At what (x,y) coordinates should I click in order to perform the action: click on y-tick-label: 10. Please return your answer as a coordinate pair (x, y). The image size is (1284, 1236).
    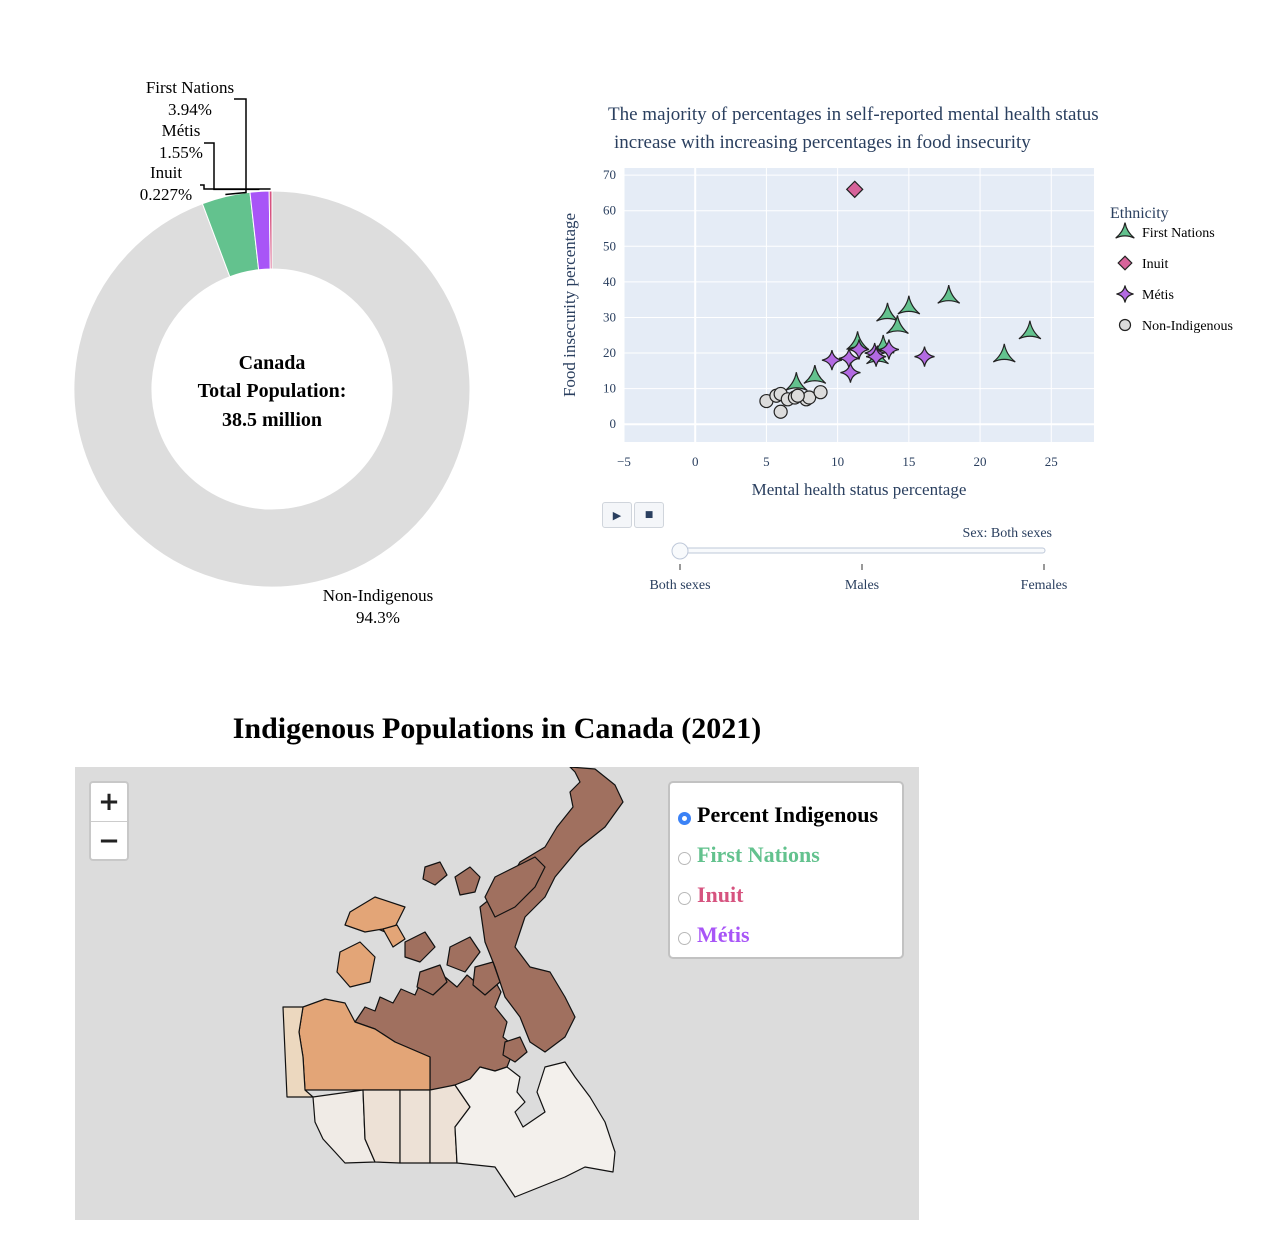
    Looking at the image, I should click on (609, 388).